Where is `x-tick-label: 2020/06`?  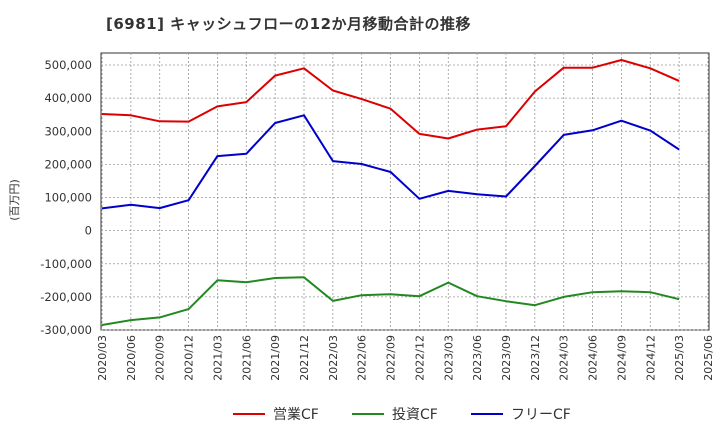
x-tick-label: 2020/06 is located at coordinates (131, 358).